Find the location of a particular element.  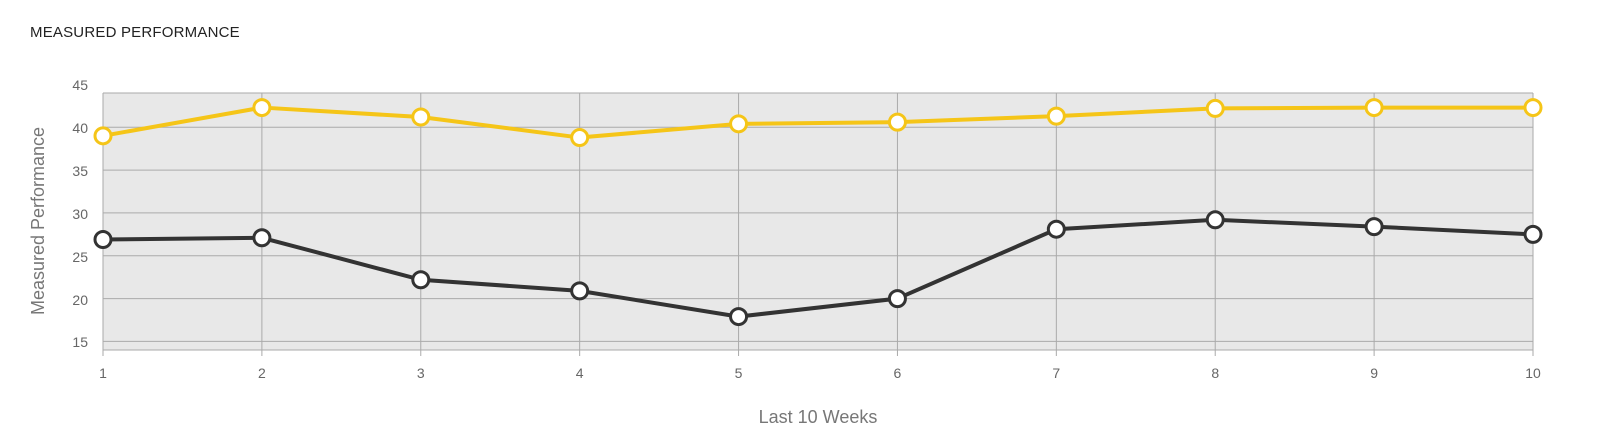

y-tick-label: 40 is located at coordinates (80, 128).